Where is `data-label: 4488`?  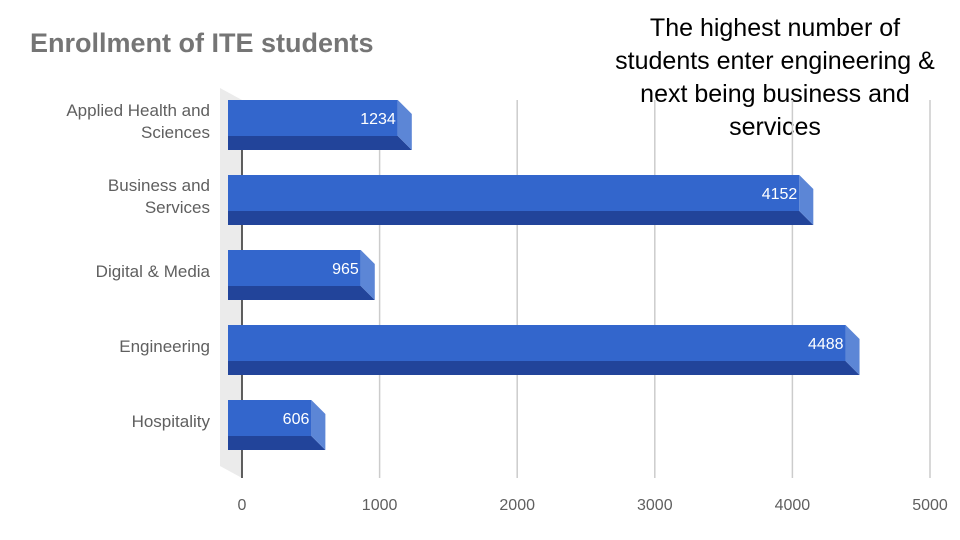
data-label: 4488 is located at coordinates (826, 344).